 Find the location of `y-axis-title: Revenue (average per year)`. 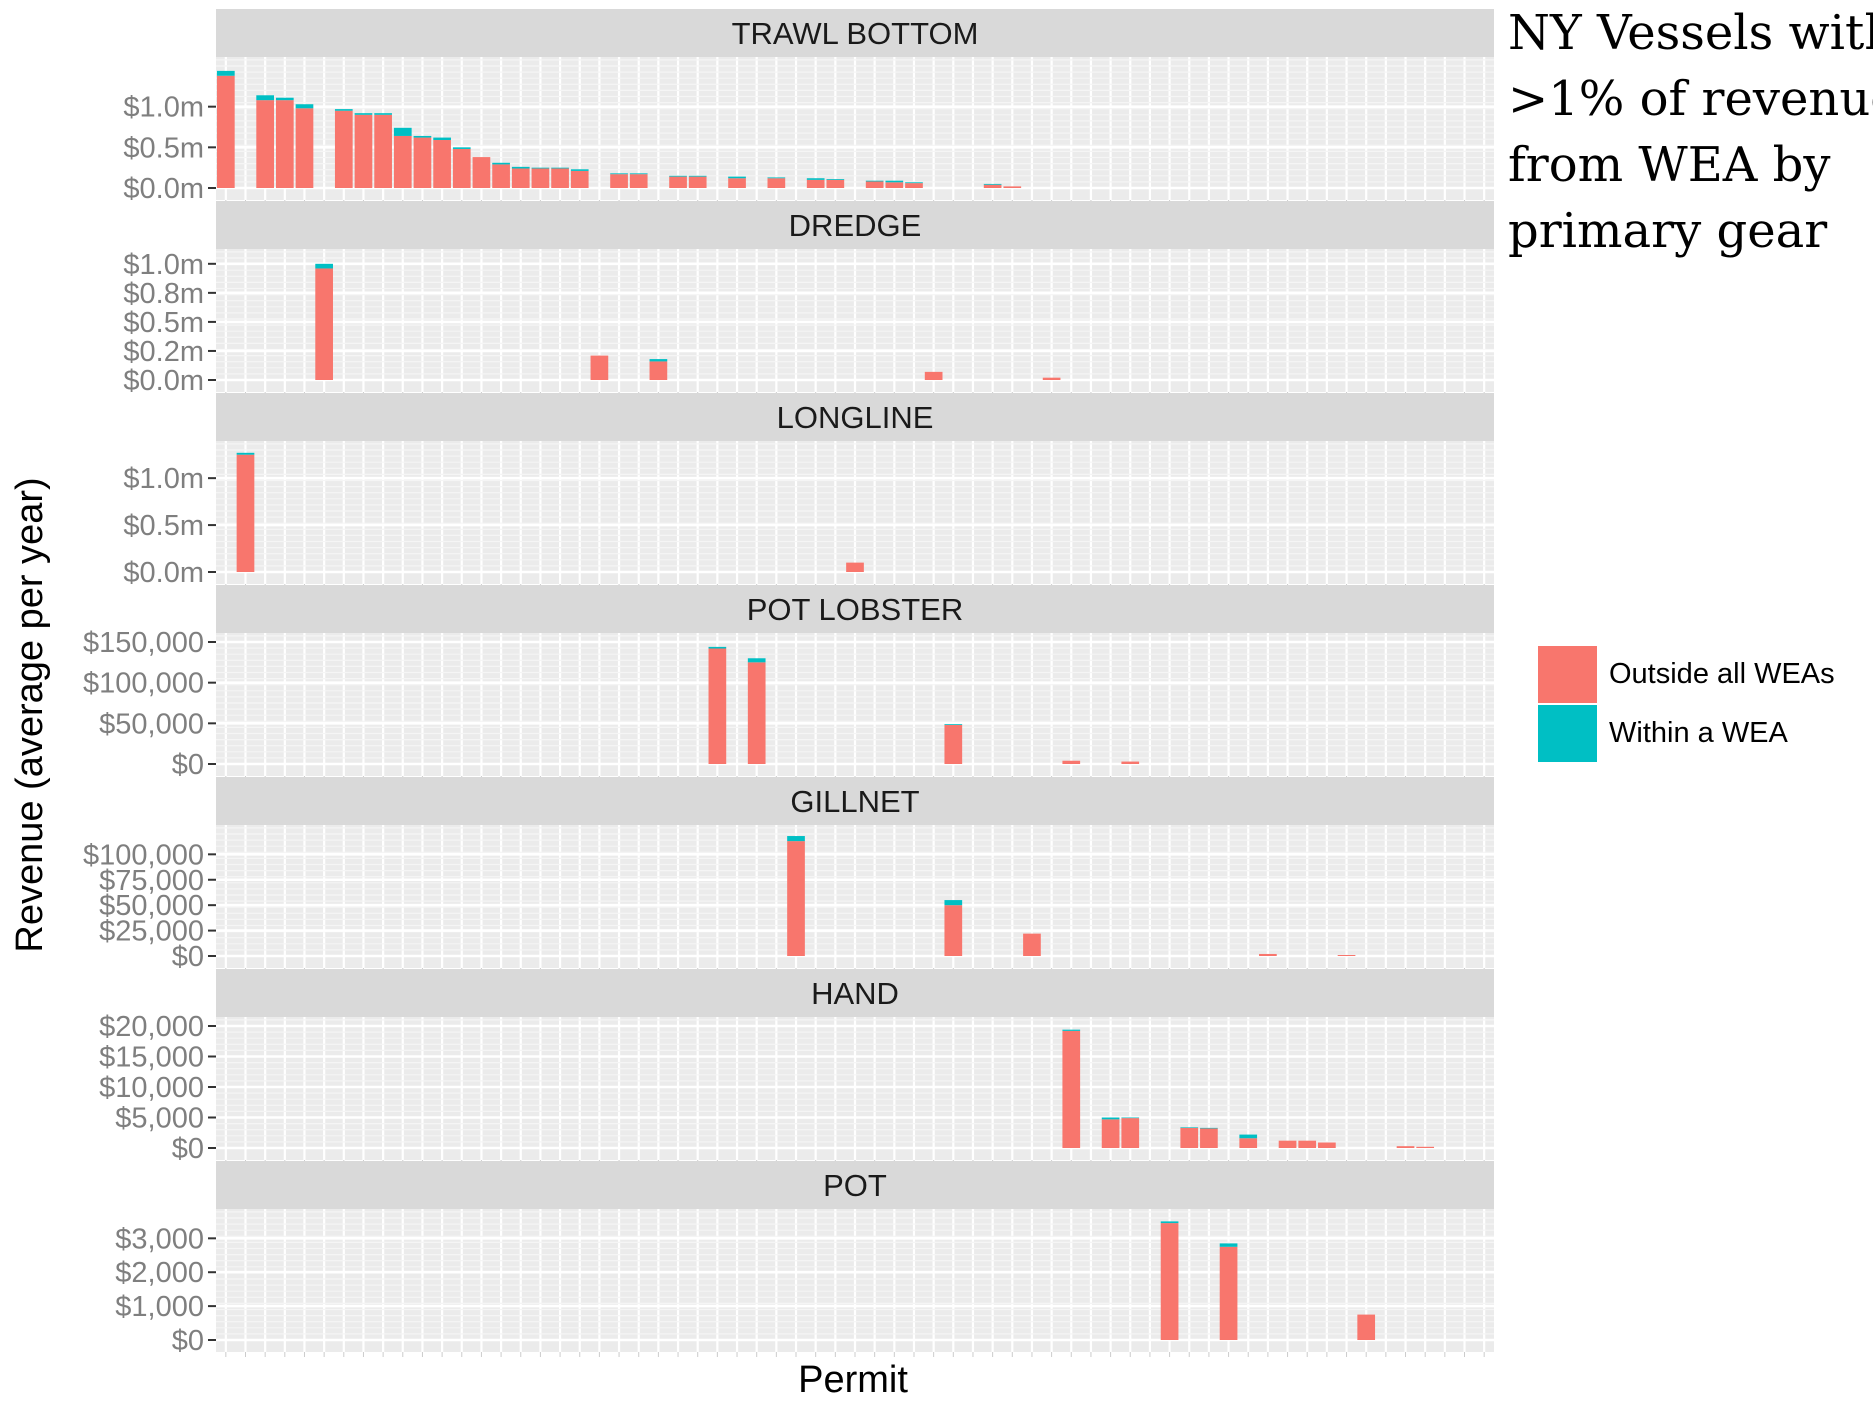

y-axis-title: Revenue (average per year) is located at coordinates (30, 714).